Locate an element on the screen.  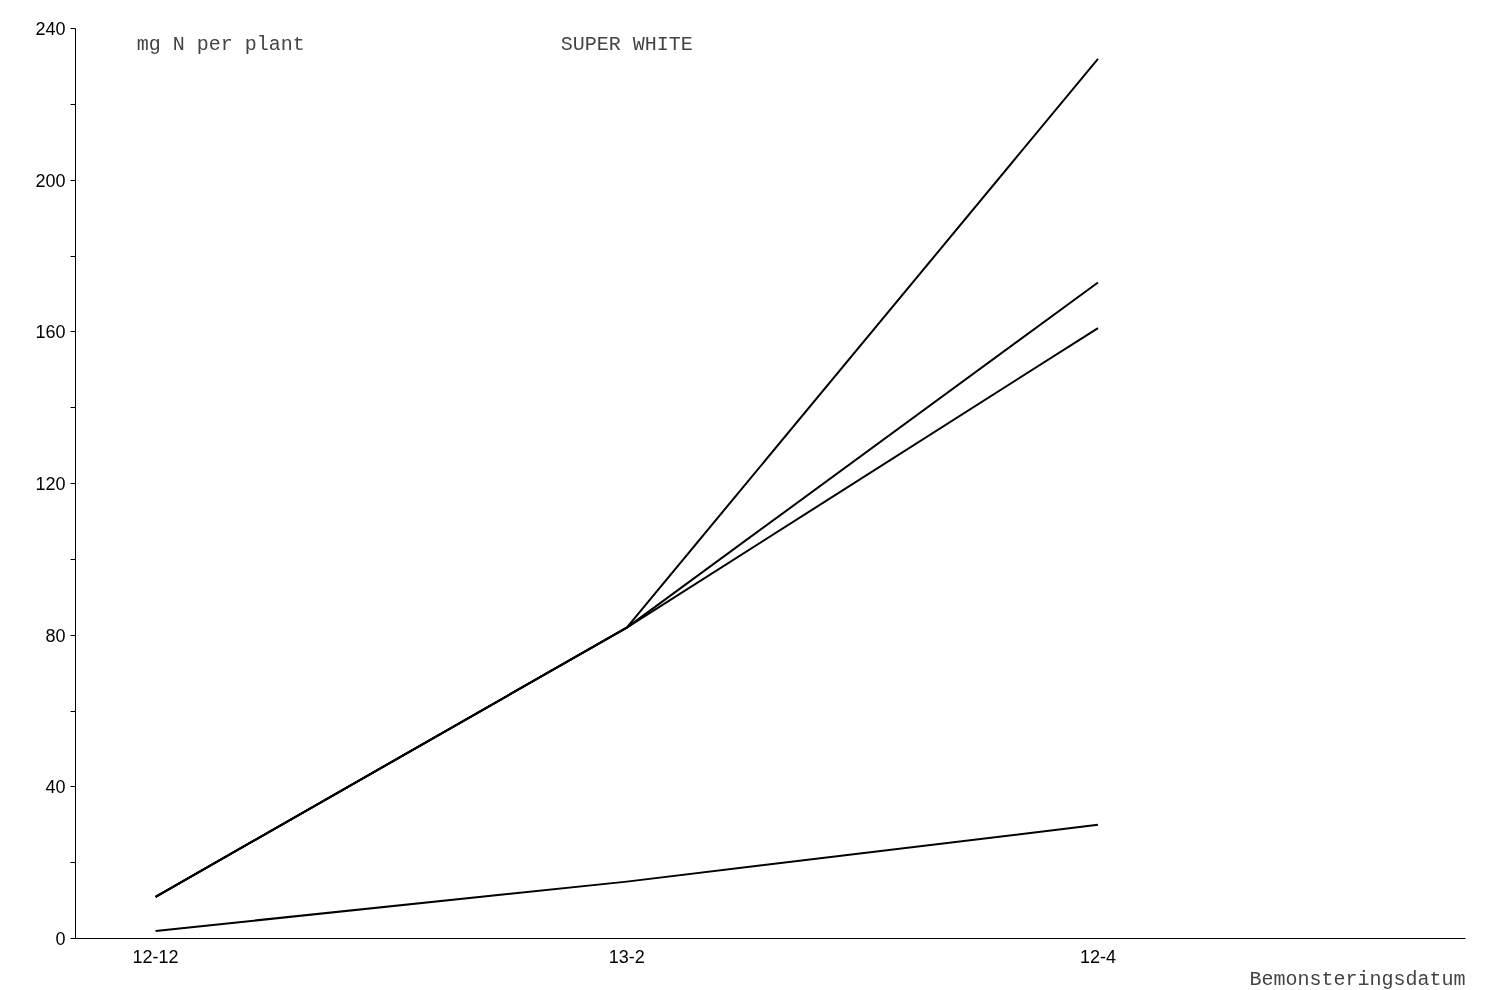
y-axis-title: mg N per plant is located at coordinates (220, 44).